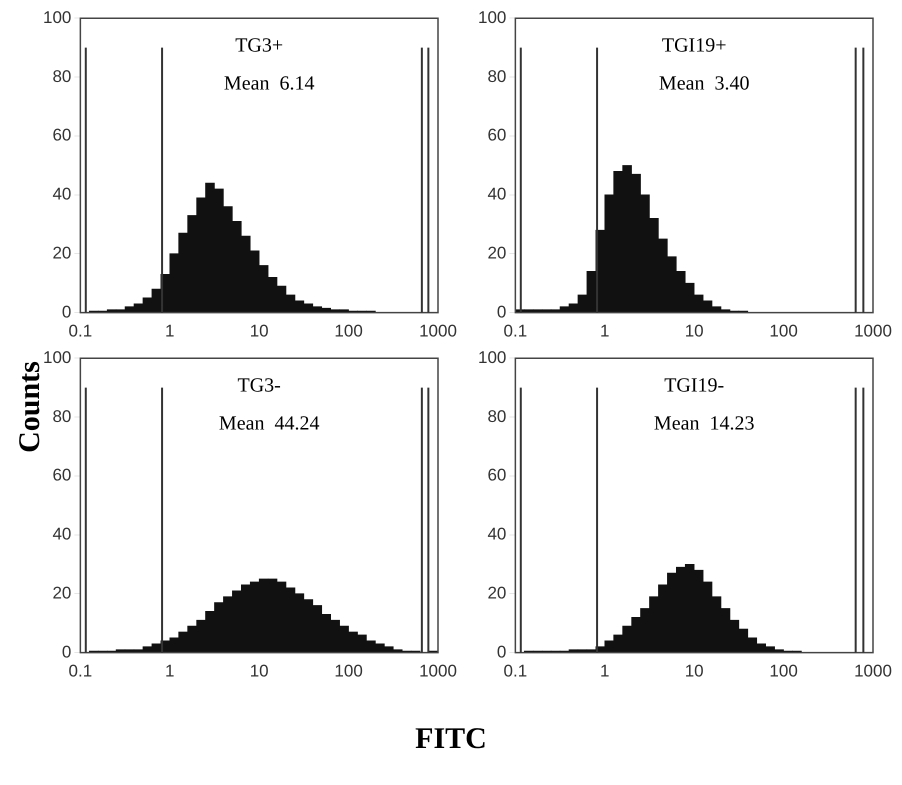 This screenshot has width=902, height=785. I want to click on text: TG3-, so click(259, 385).